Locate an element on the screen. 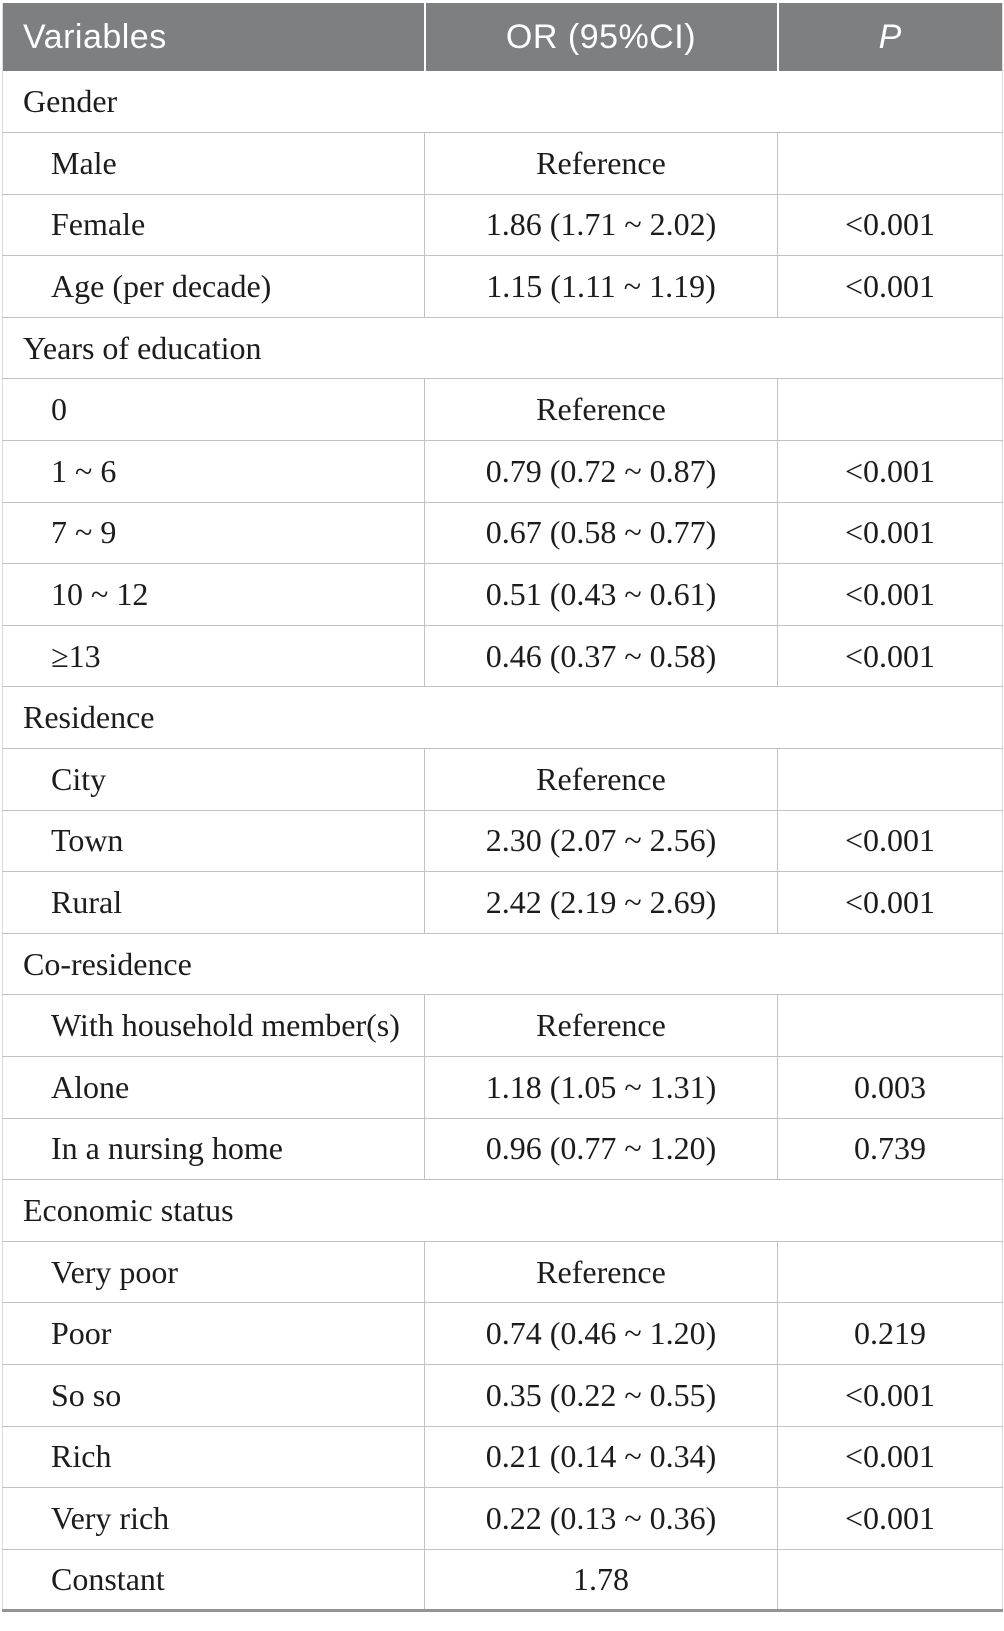  table-row: Rural 2.42 (2.19 ~ 2.69) <0.001 is located at coordinates (502, 902).